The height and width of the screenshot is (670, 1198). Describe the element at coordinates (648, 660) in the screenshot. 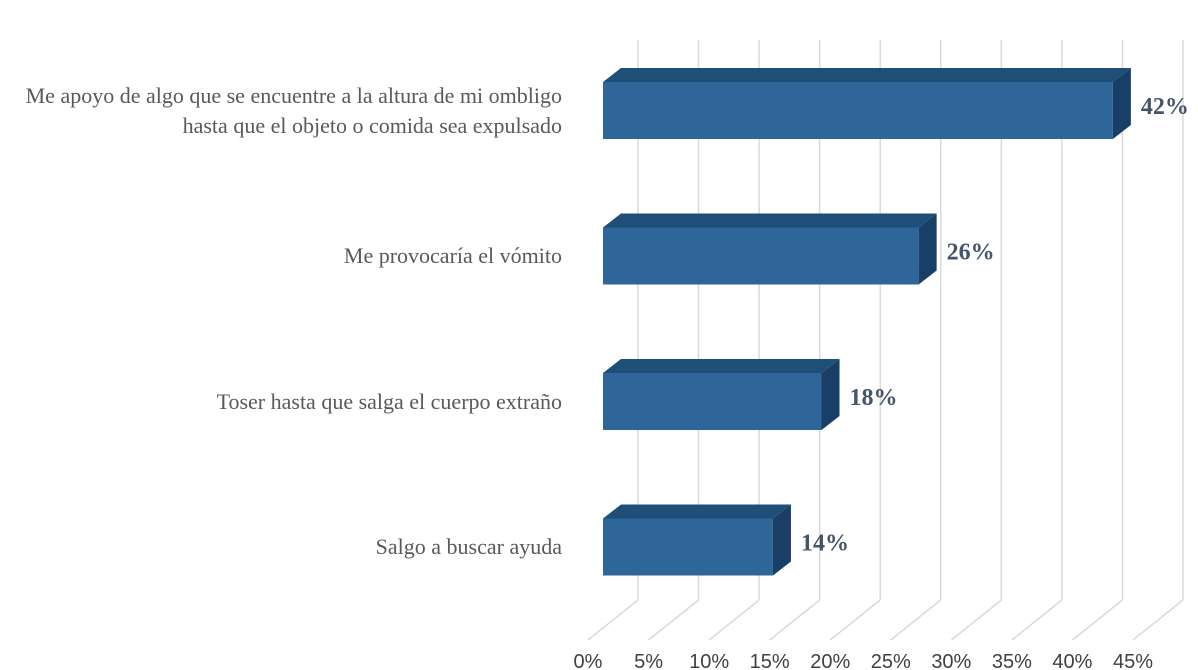

I see `x-tick-label: 5%` at that location.